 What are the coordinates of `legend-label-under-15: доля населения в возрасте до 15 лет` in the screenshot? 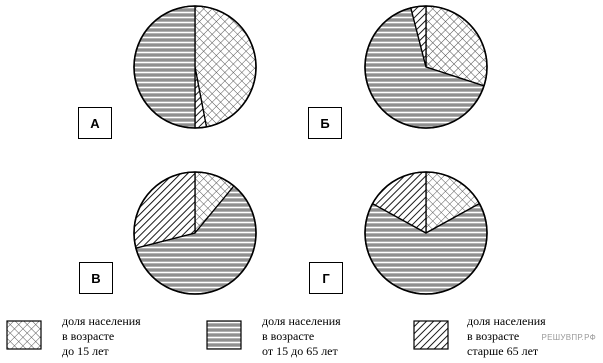 It's located at (101, 336).